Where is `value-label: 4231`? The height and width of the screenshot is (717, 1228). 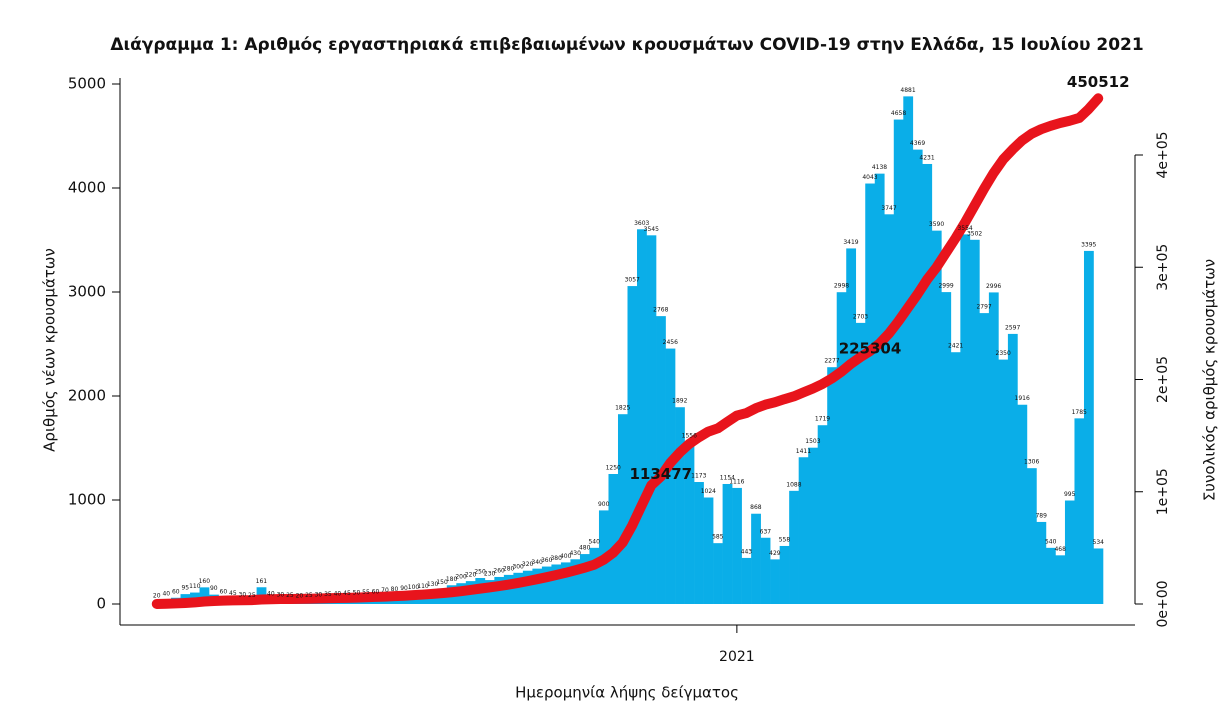
value-label: 4231 is located at coordinates (926, 157).